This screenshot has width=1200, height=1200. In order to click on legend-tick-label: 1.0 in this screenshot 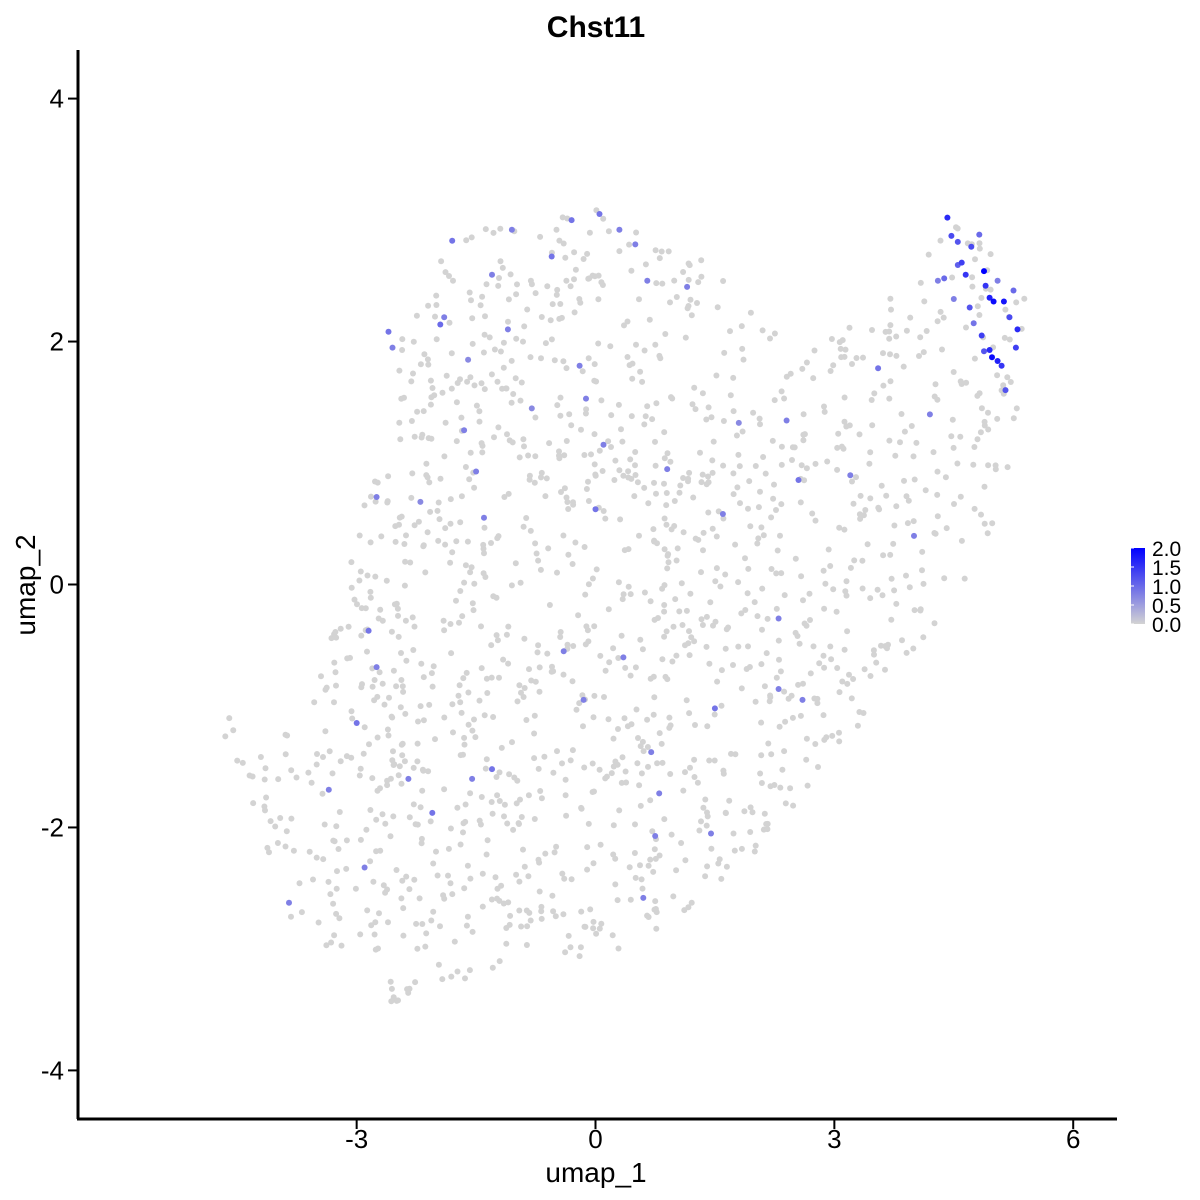, I will do `click(1166, 587)`.